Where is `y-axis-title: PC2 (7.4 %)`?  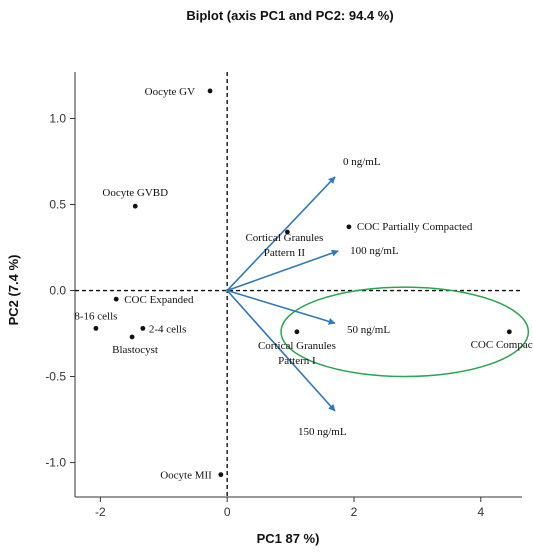
y-axis-title: PC2 (7.4 %) is located at coordinates (13, 290).